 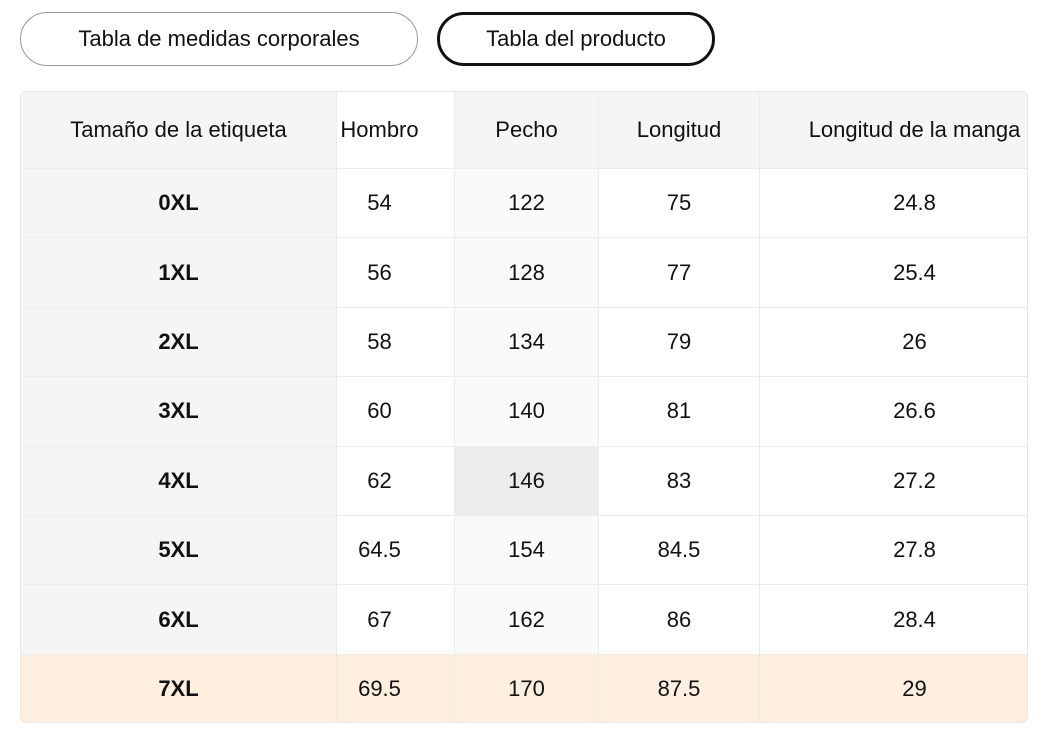 I want to click on measure-cell: 24.8, so click(x=893, y=204).